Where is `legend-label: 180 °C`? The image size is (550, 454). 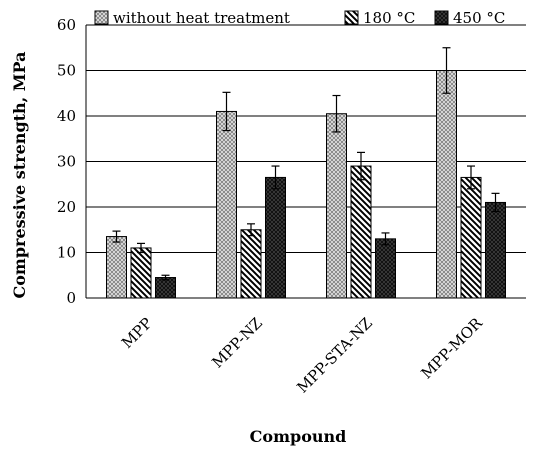 legend-label: 180 °C is located at coordinates (389, 18).